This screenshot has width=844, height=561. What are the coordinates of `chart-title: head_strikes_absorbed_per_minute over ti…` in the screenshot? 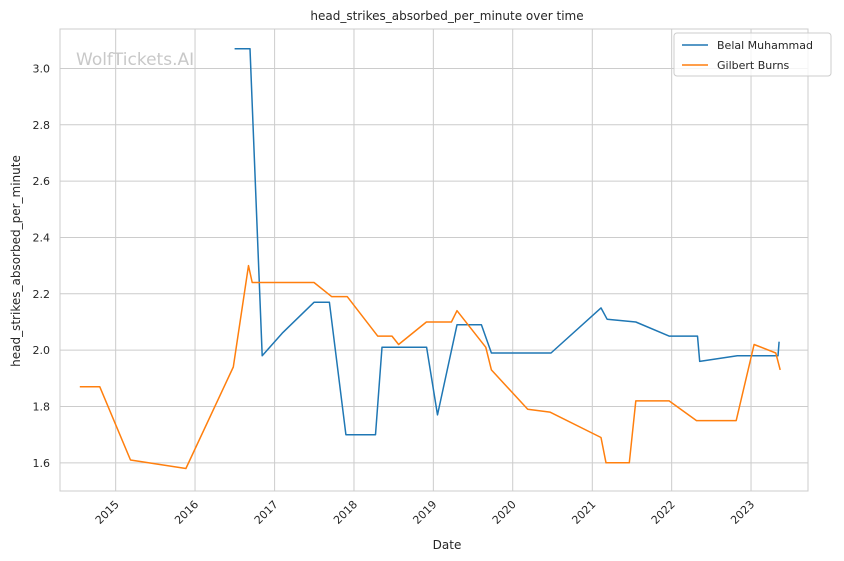 It's located at (446, 16).